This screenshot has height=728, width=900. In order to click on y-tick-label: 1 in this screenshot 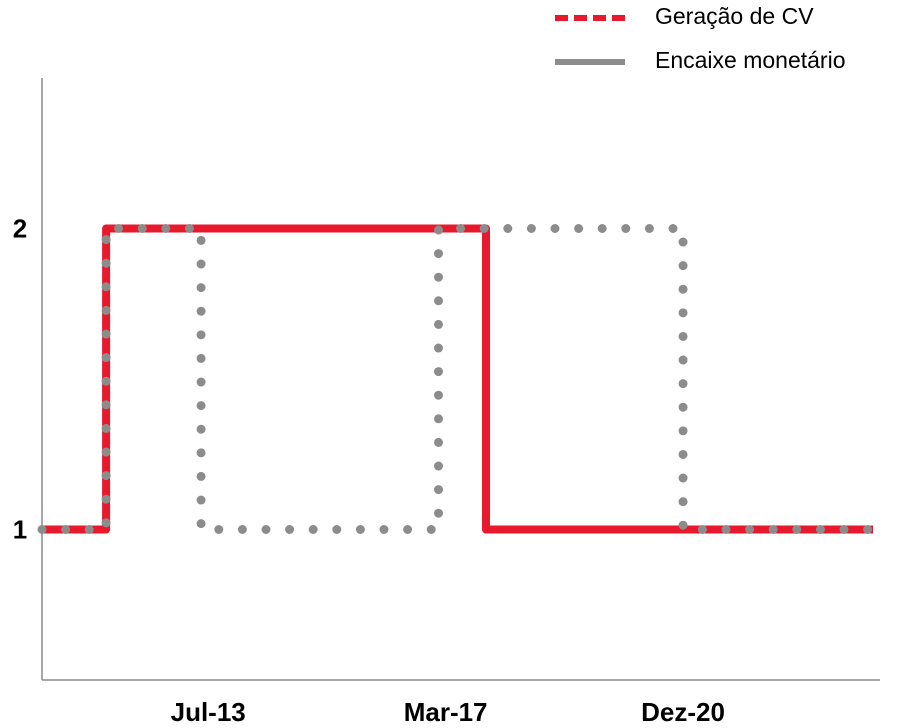, I will do `click(20, 529)`.